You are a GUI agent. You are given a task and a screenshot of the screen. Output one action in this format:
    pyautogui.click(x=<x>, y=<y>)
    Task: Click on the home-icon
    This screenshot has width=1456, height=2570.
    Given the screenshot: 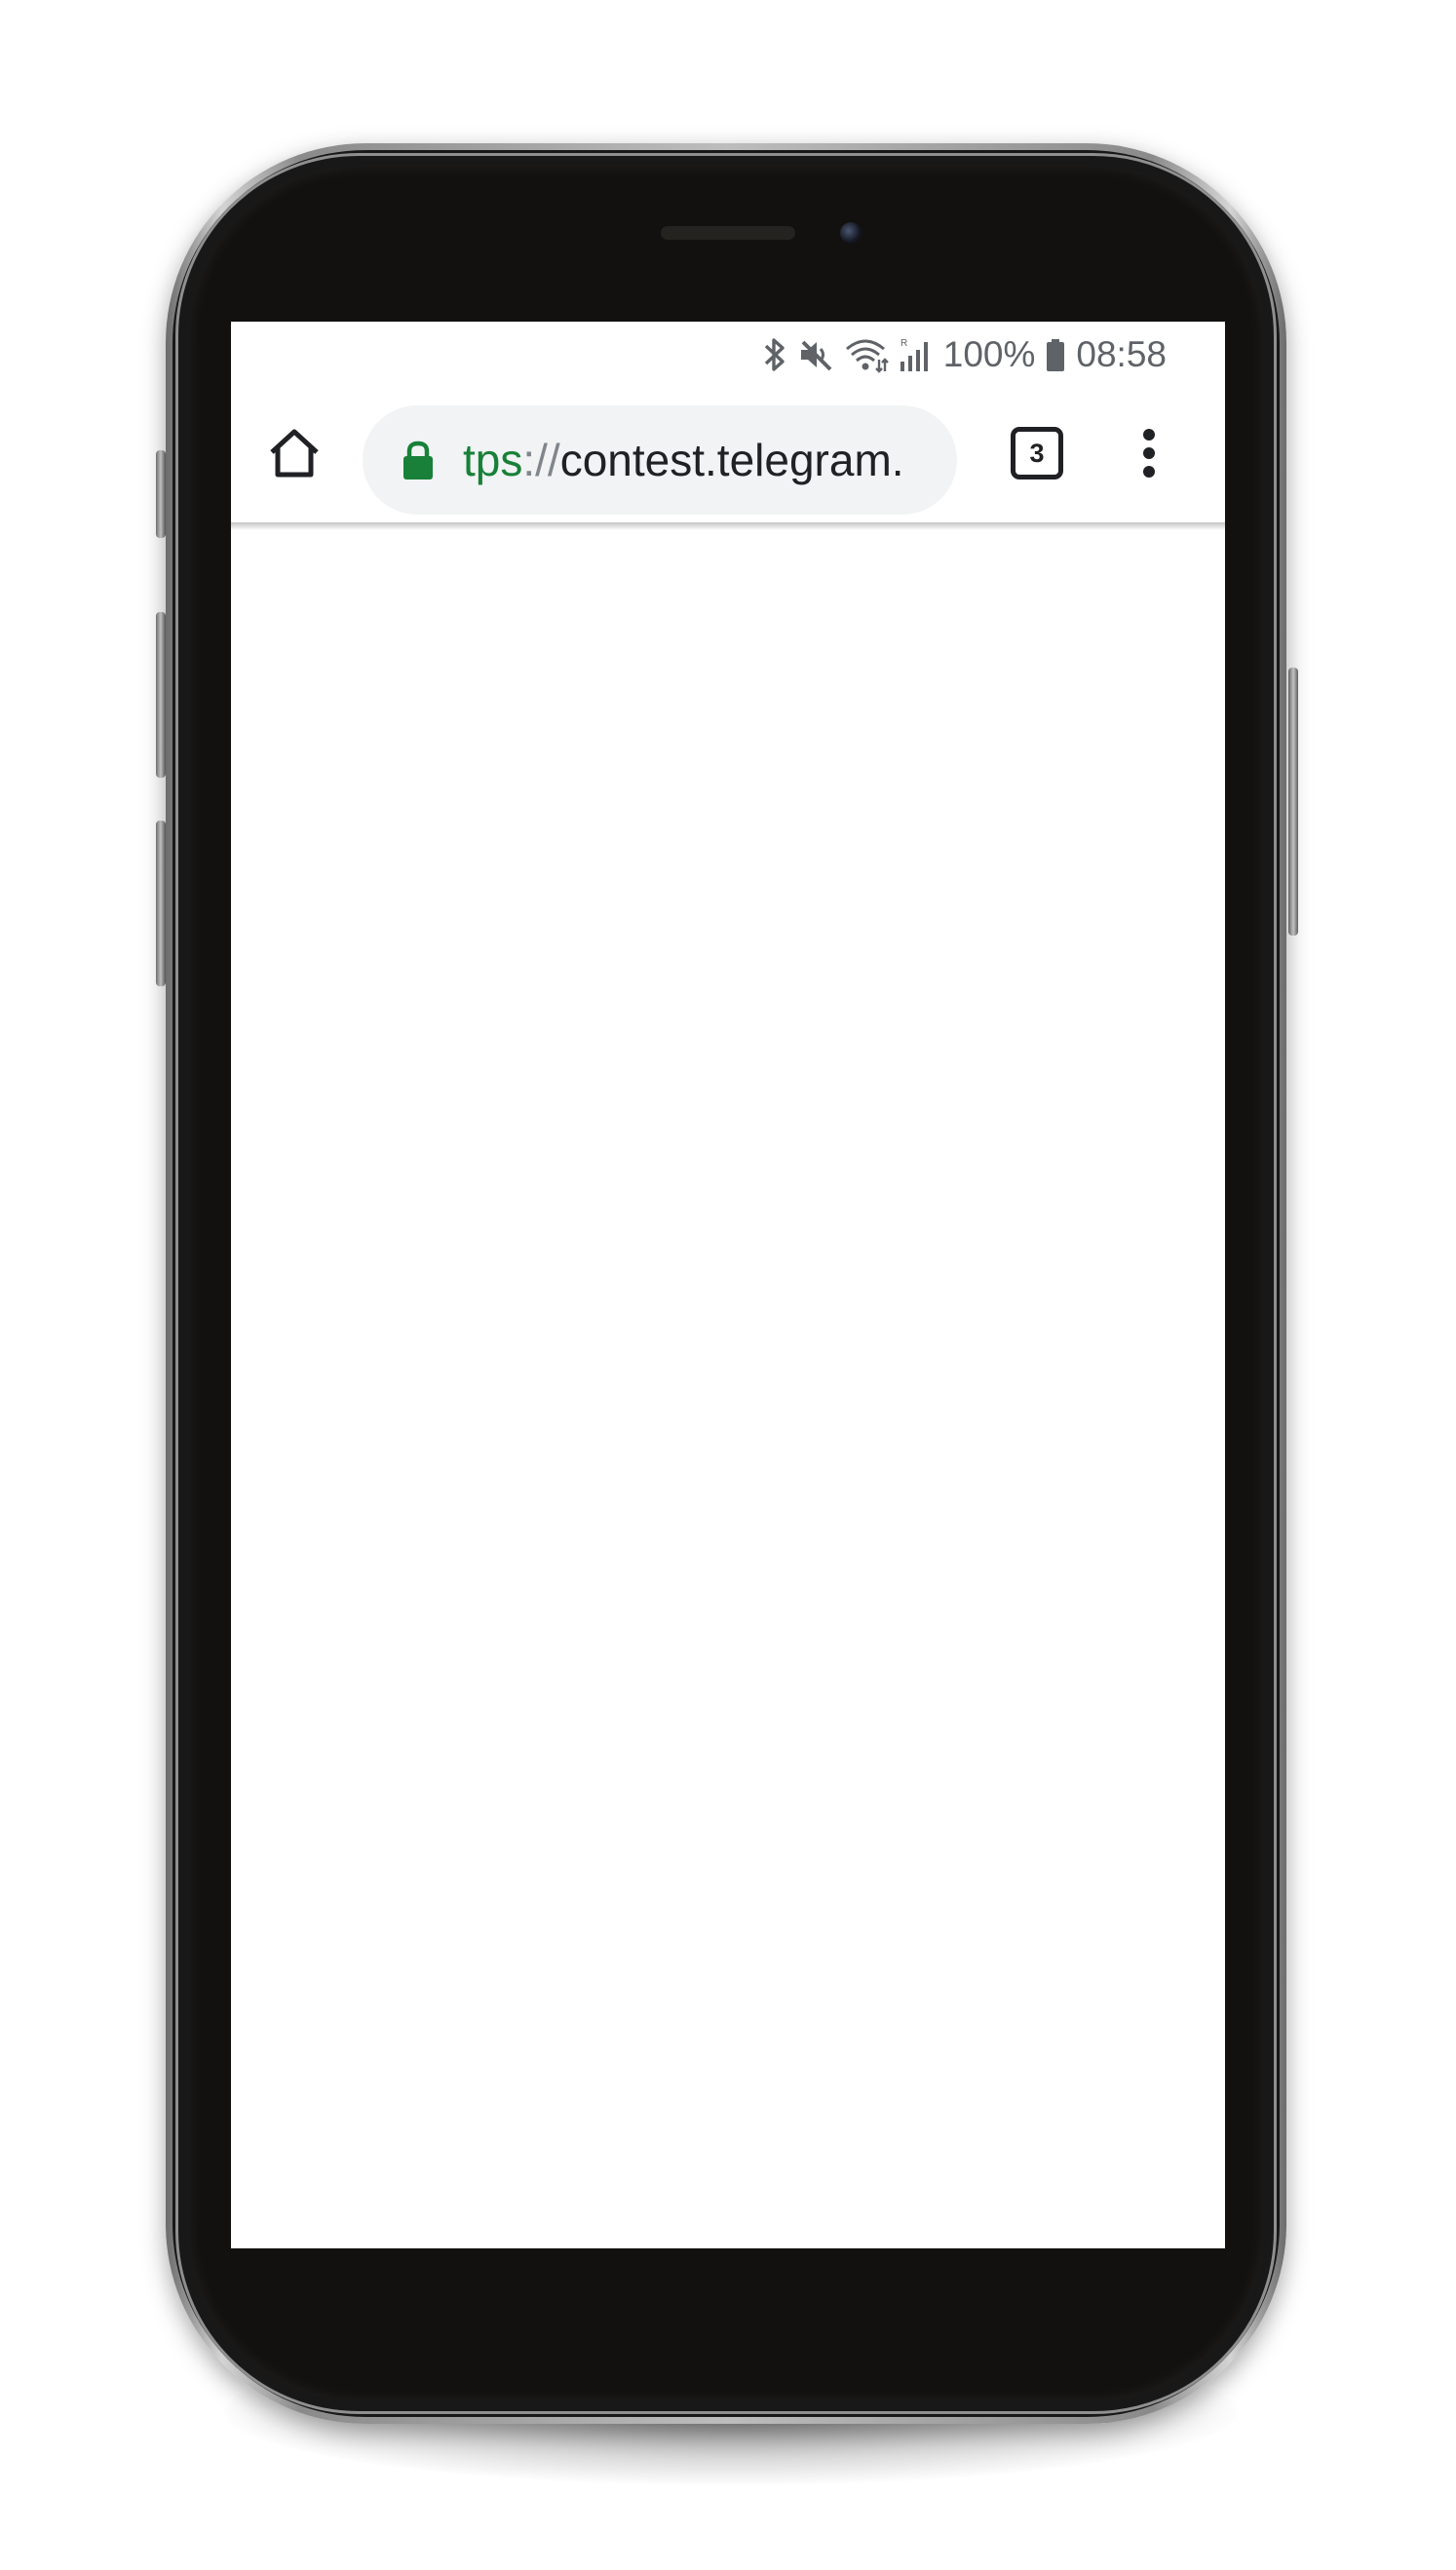 What is the action you would take?
    pyautogui.click(x=294, y=453)
    